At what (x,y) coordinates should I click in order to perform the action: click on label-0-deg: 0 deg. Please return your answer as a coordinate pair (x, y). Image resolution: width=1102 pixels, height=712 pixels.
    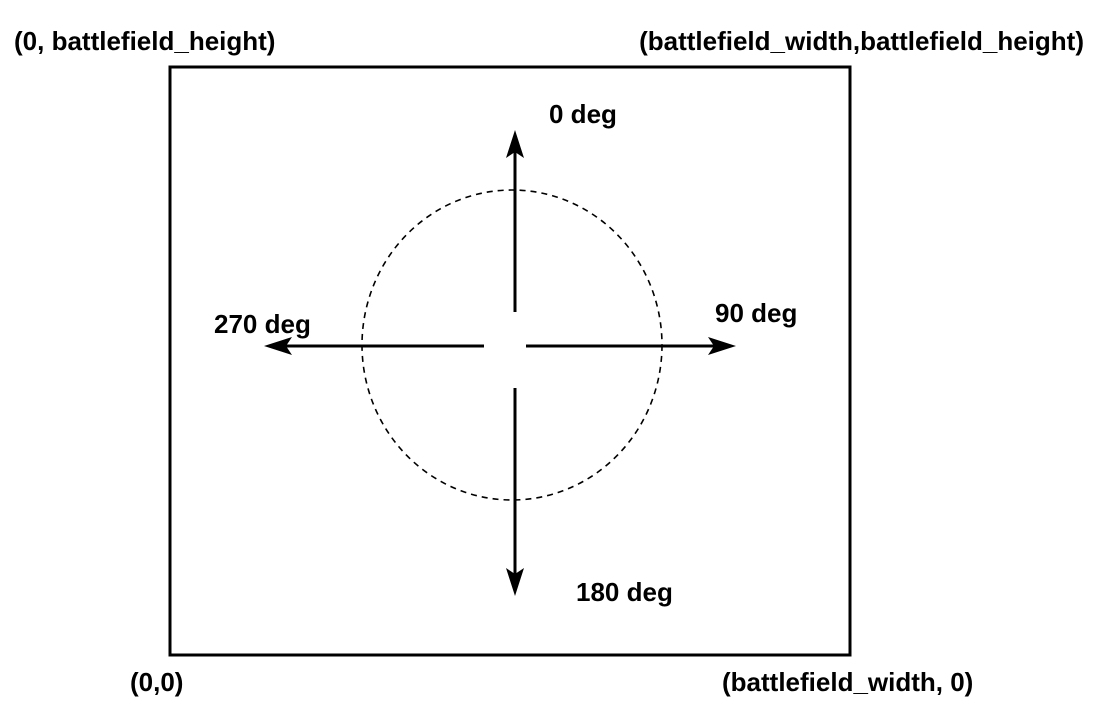
    Looking at the image, I should click on (583, 114).